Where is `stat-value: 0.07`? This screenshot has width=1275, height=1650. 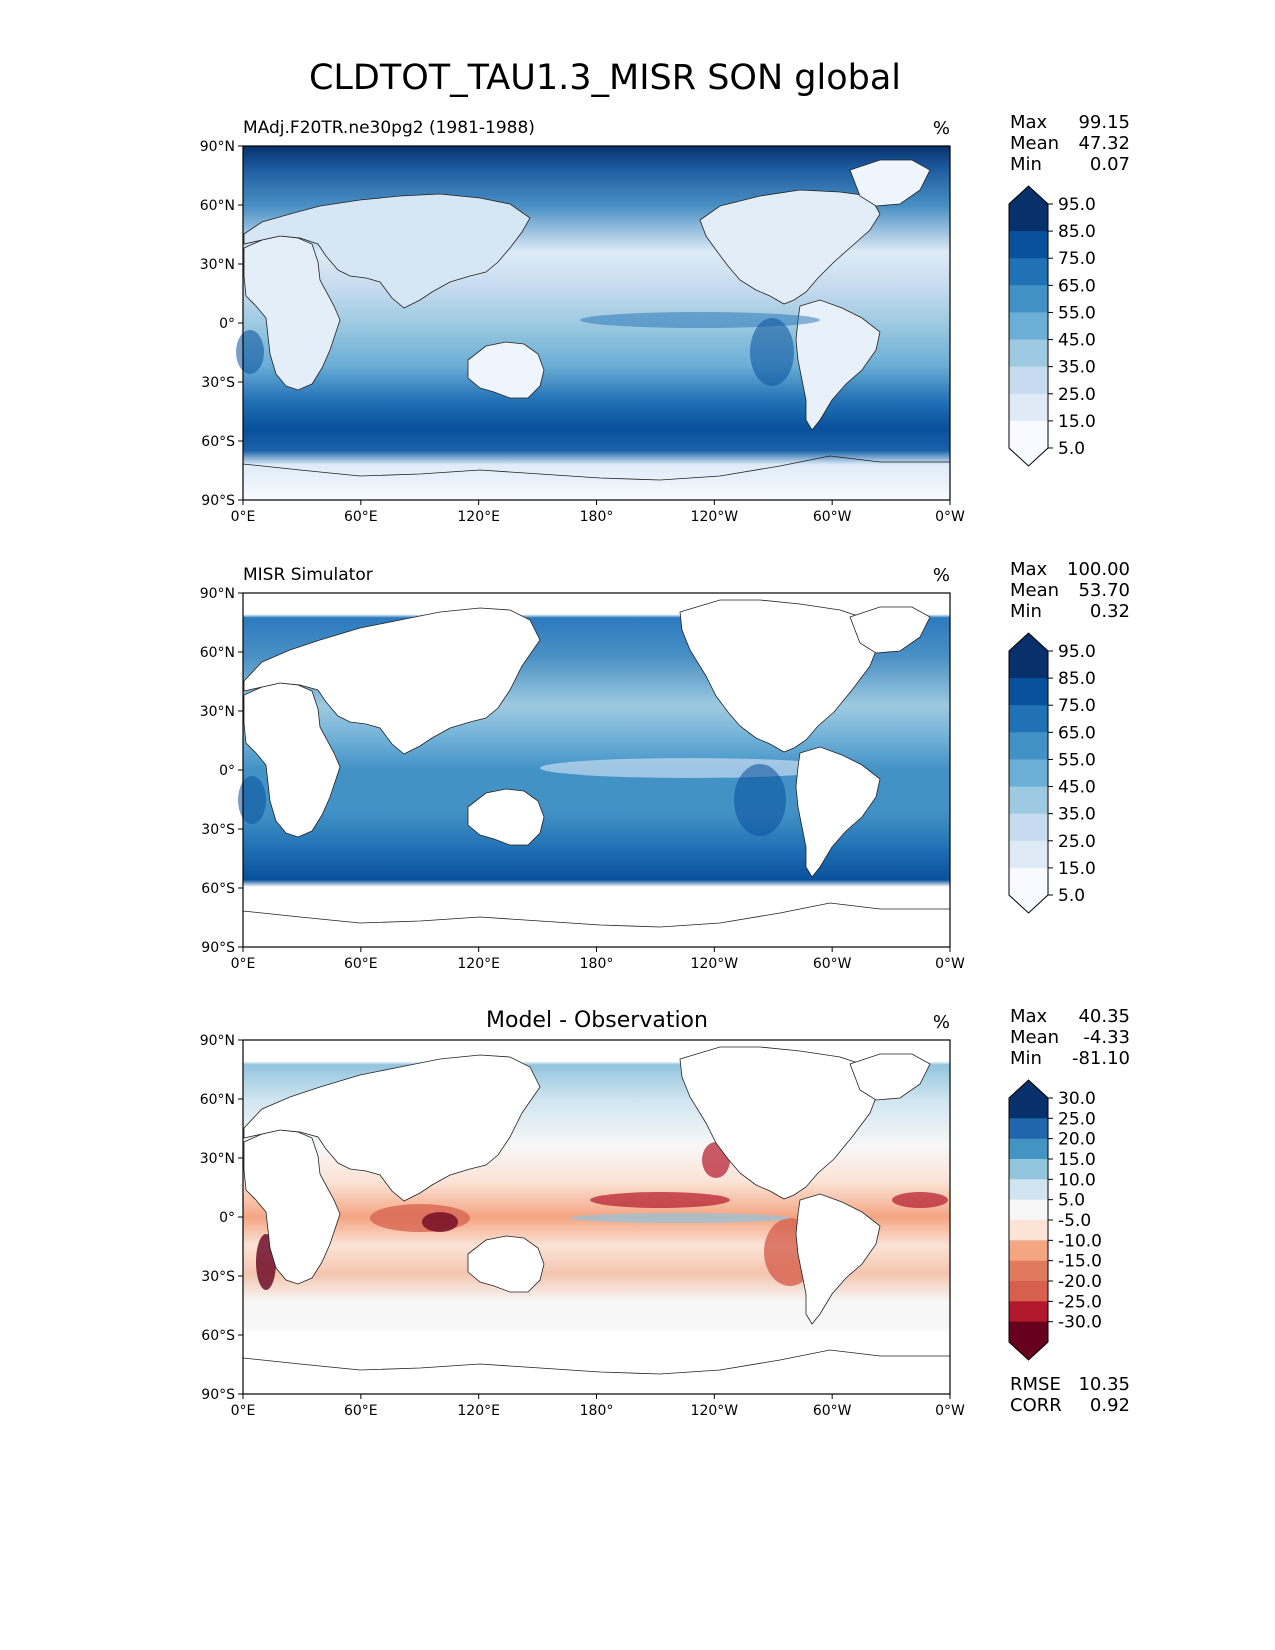 stat-value: 0.07 is located at coordinates (1110, 164).